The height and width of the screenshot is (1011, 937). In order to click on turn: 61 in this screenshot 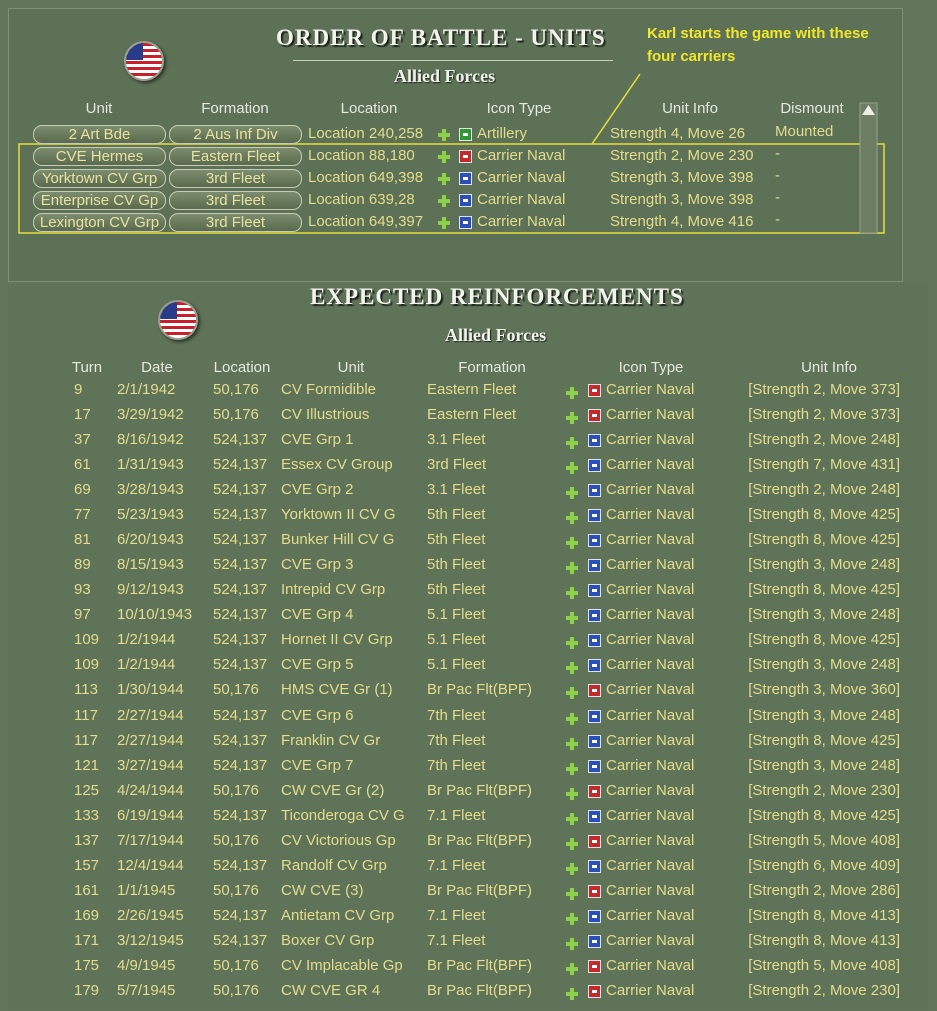, I will do `click(82, 465)`.